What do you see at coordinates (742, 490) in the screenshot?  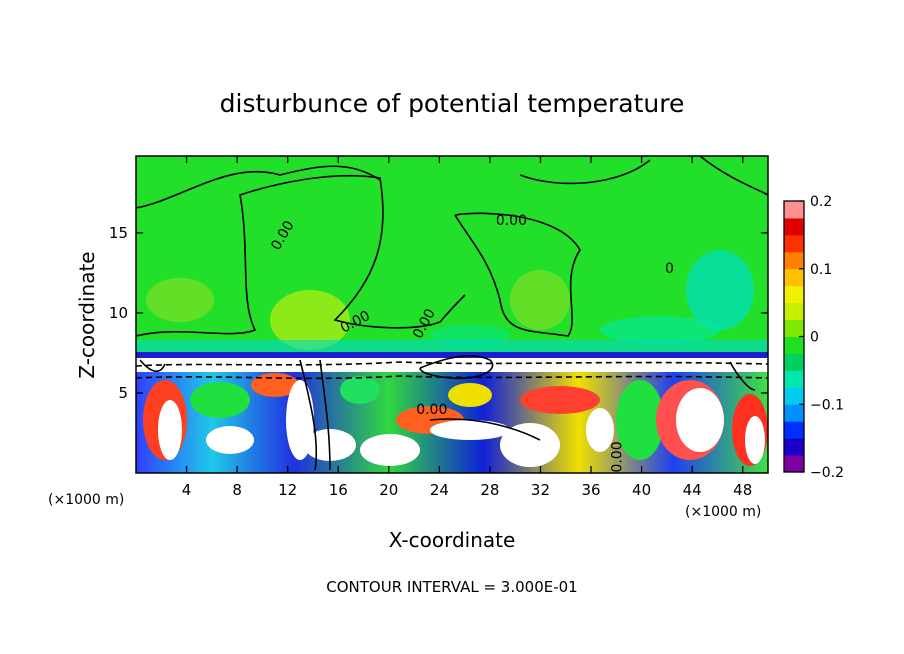 I see `x-tick-label: 48` at bounding box center [742, 490].